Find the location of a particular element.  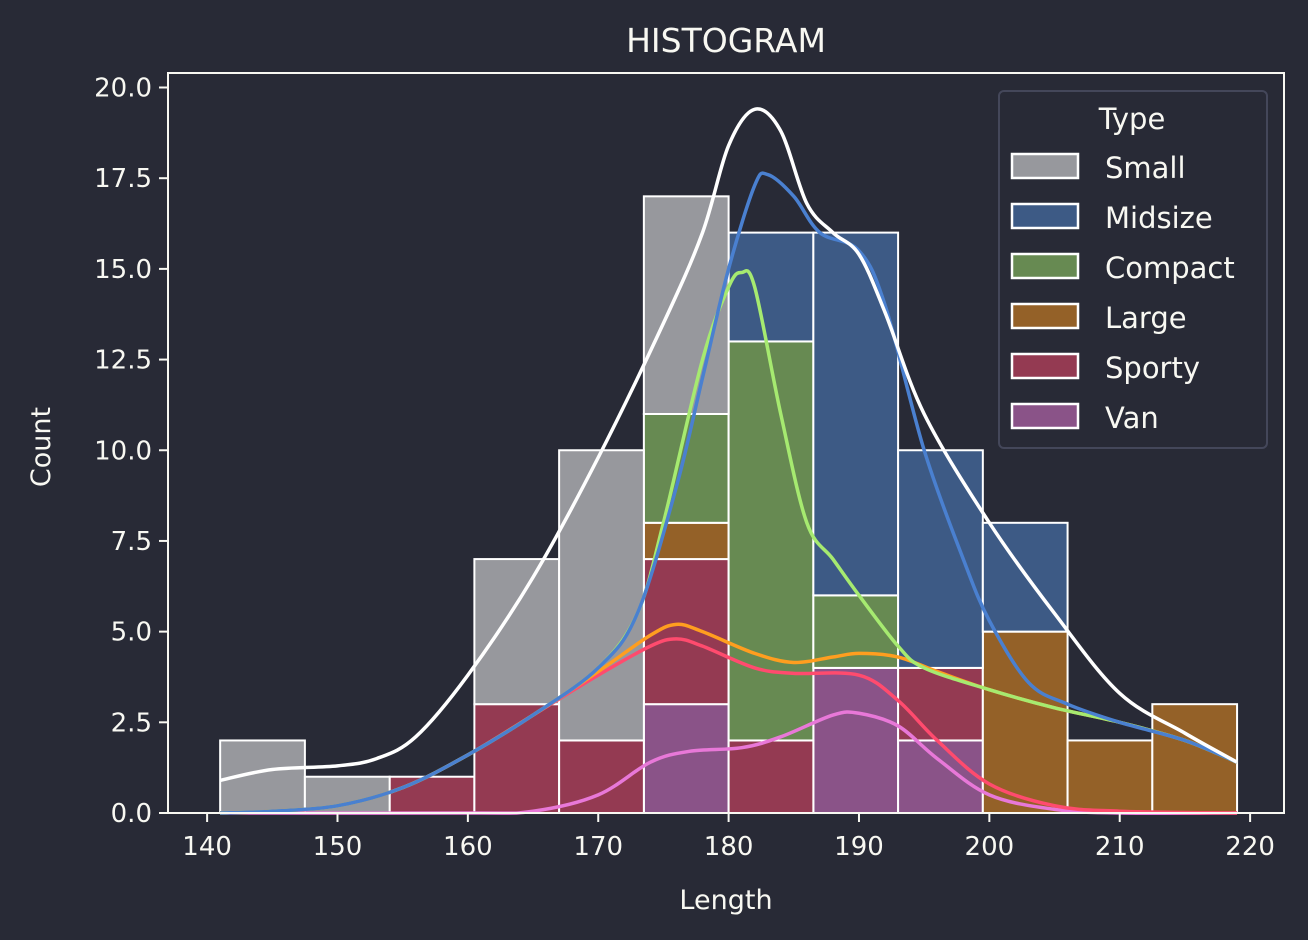

x-tick-label: 170 is located at coordinates (598, 847).